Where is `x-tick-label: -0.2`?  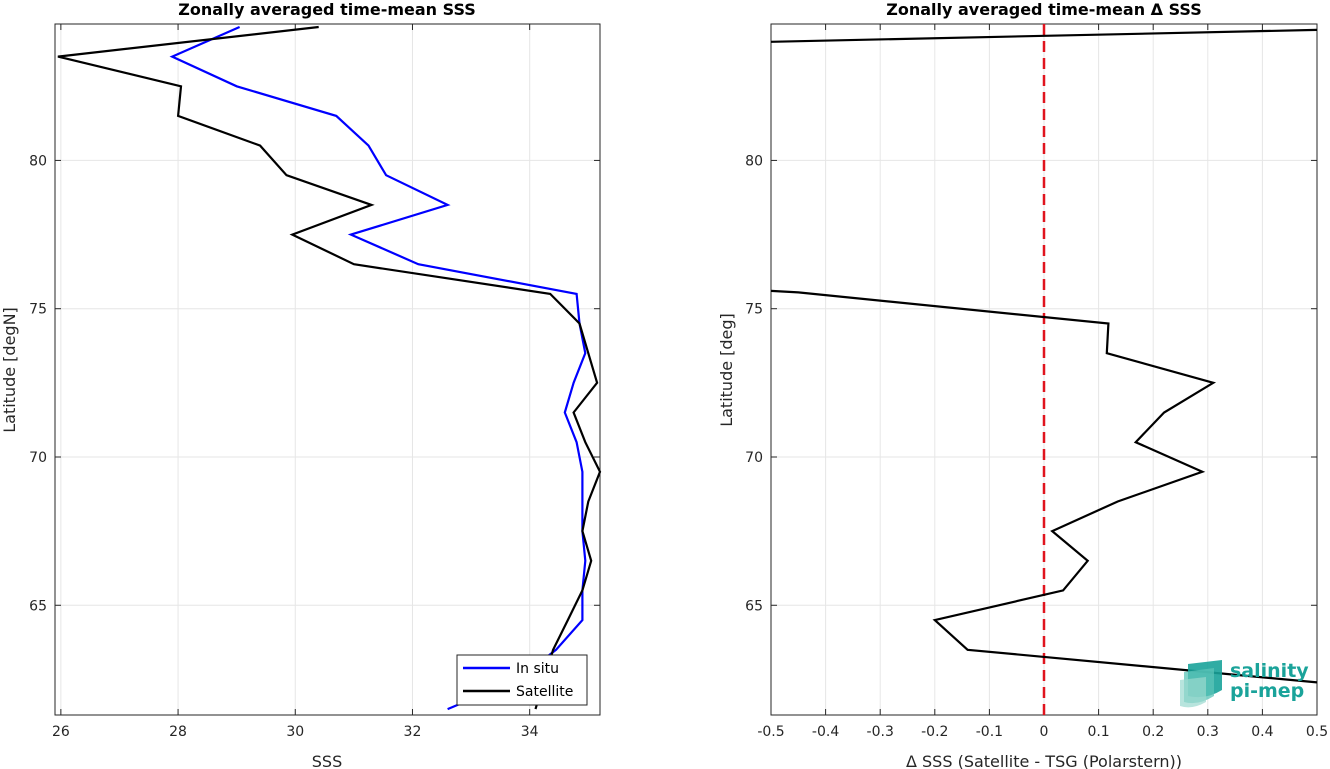 x-tick-label: -0.2 is located at coordinates (934, 732).